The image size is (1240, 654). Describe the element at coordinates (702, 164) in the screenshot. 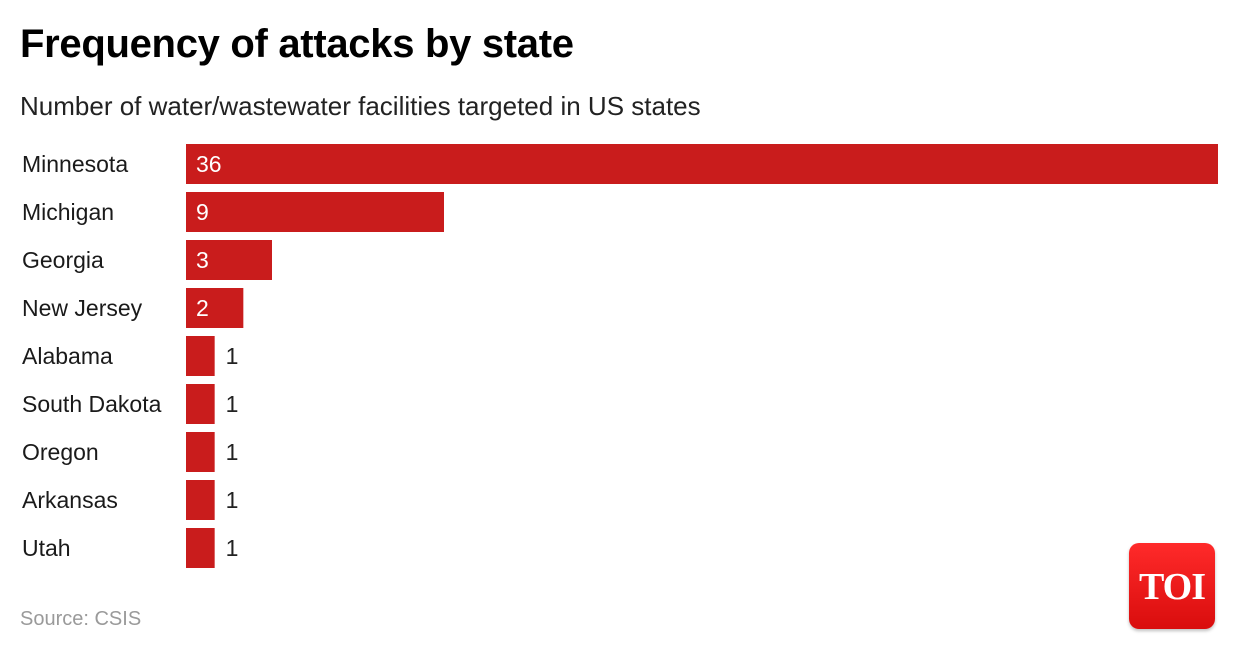

I see `bar-minnesota` at that location.